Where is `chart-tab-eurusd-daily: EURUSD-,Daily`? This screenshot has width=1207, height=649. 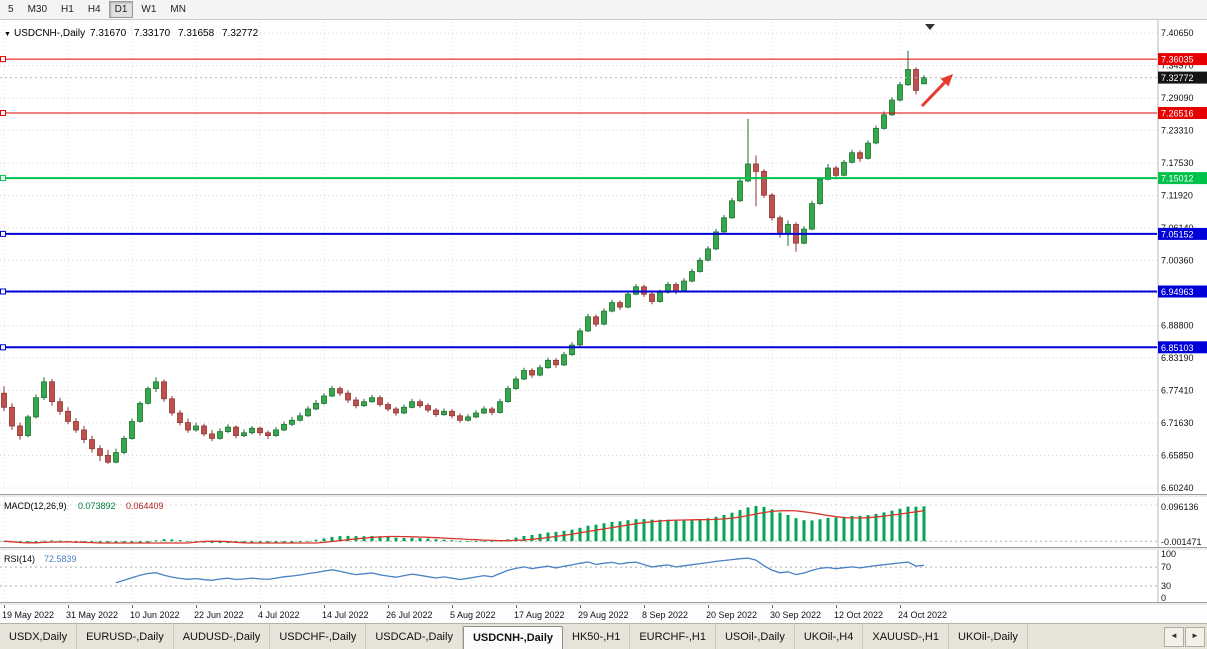 chart-tab-eurusd-daily: EURUSD-,Daily is located at coordinates (125, 636).